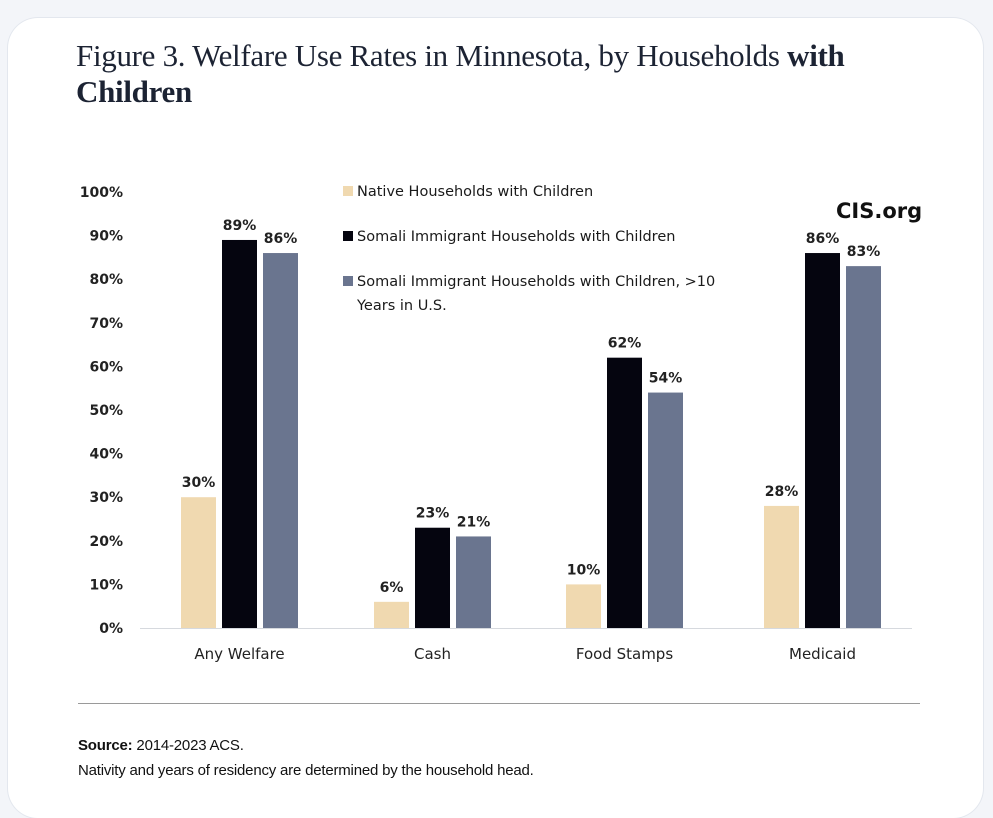 This screenshot has width=993, height=818. I want to click on data-label: 89%, so click(240, 226).